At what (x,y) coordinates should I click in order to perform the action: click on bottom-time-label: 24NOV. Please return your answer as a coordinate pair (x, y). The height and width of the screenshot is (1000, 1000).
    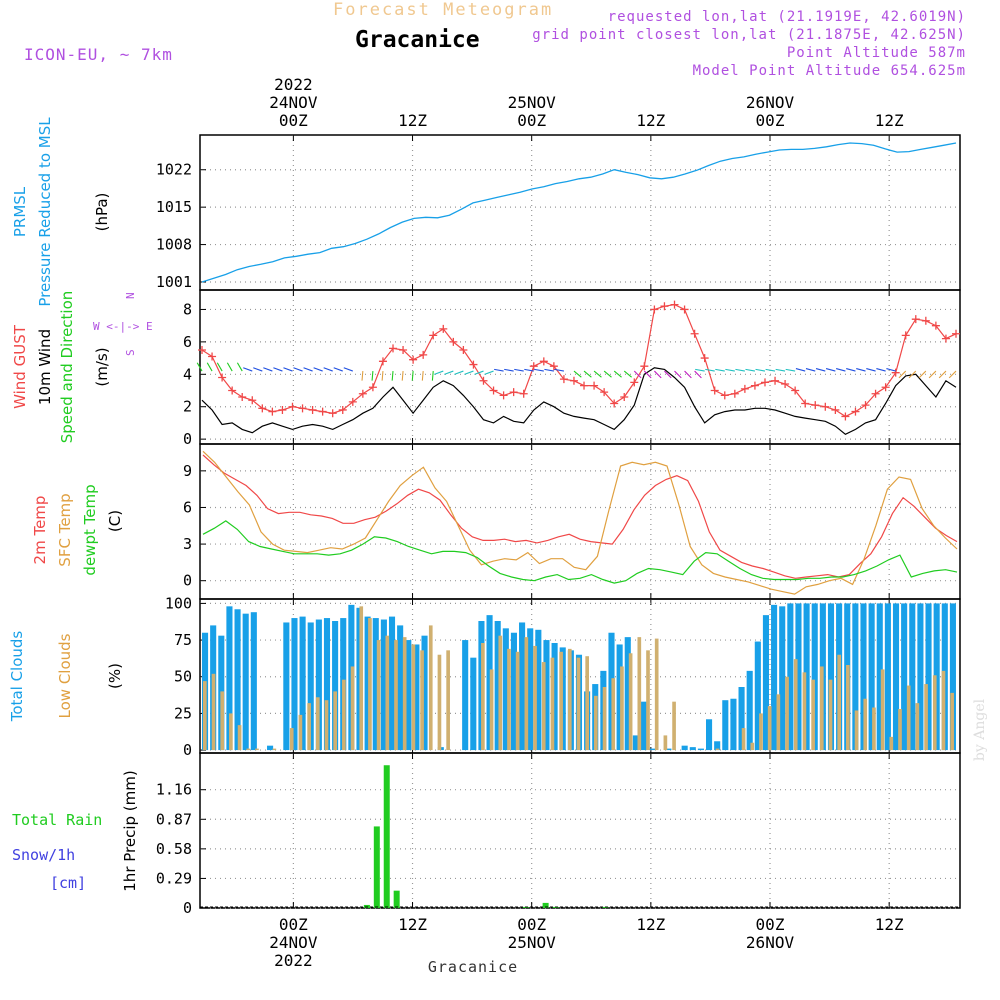
    Looking at the image, I should click on (293, 942).